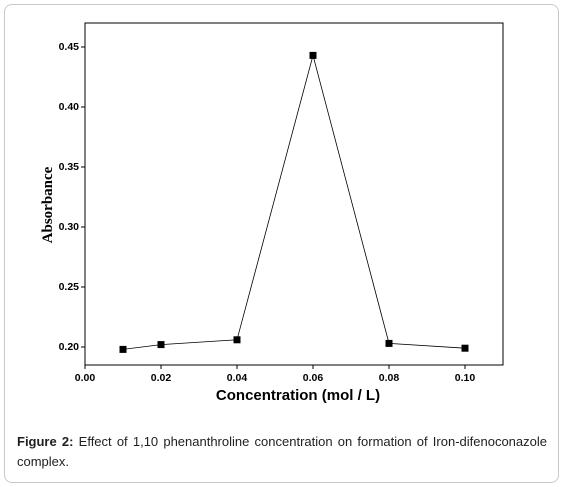 The width and height of the screenshot is (563, 487). What do you see at coordinates (237, 378) in the screenshot?
I see `x-tick-label: 0.04` at bounding box center [237, 378].